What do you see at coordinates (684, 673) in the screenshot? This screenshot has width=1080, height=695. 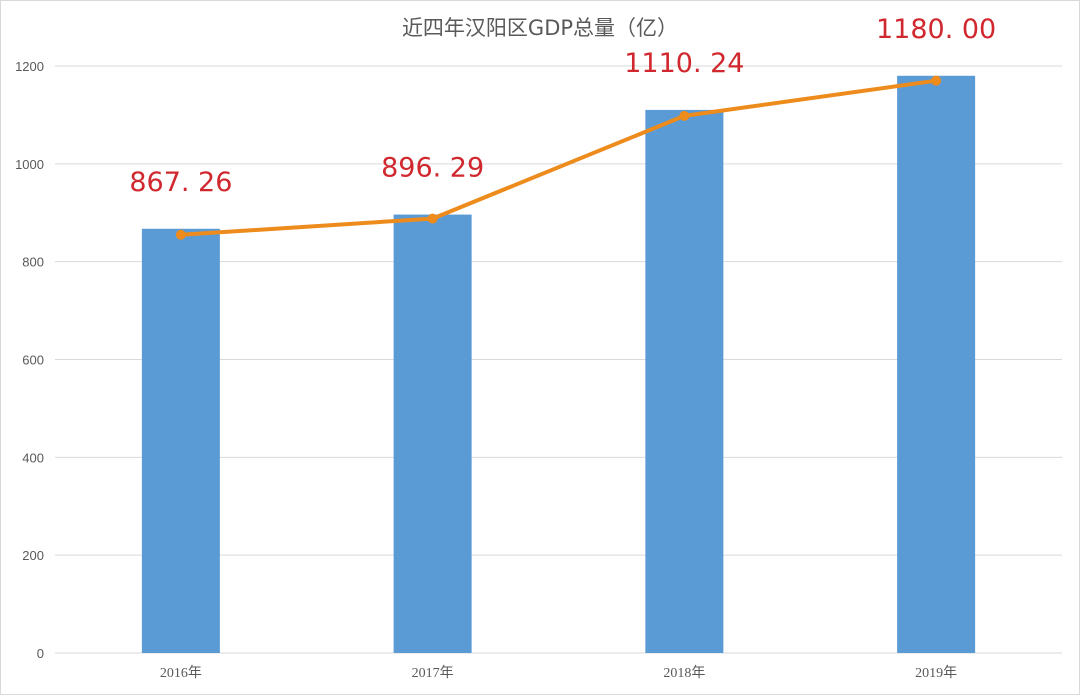 I see `x-tick-label: 2018年` at bounding box center [684, 673].